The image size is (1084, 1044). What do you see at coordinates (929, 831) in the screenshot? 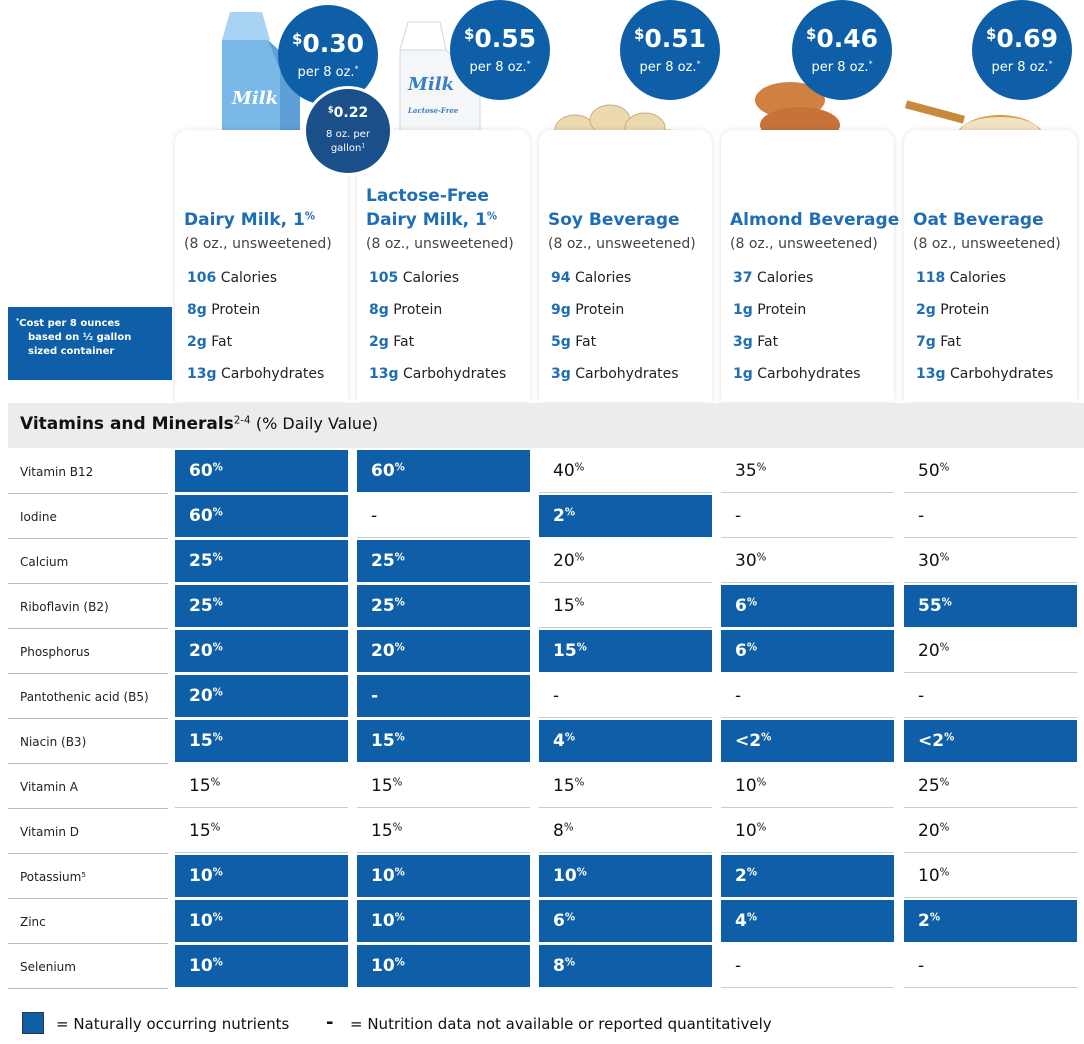
I see `cell-value-text: 20` at bounding box center [929, 831].